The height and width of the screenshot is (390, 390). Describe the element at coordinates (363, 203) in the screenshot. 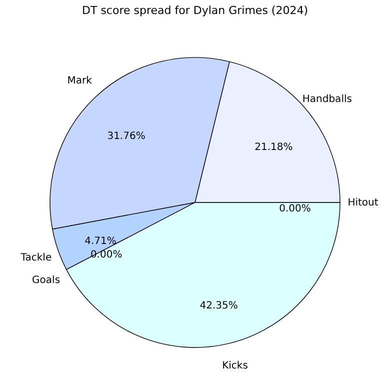

I see `category-label: Hitout` at that location.